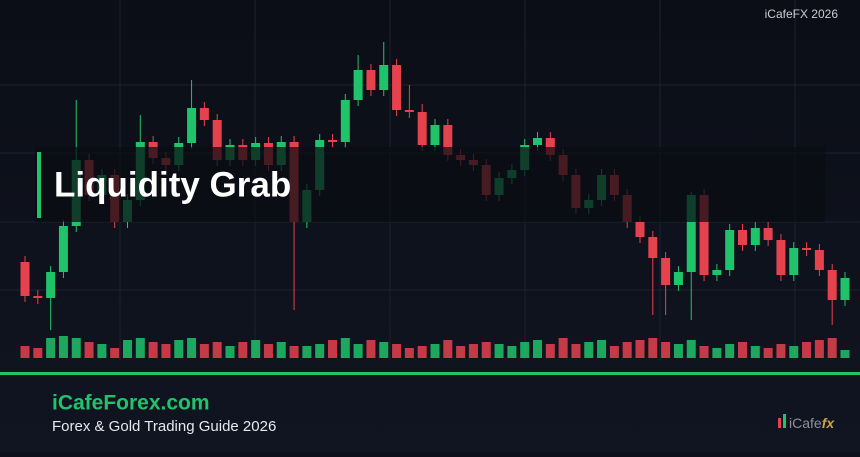  What do you see at coordinates (430, 373) in the screenshot?
I see `divider` at bounding box center [430, 373].